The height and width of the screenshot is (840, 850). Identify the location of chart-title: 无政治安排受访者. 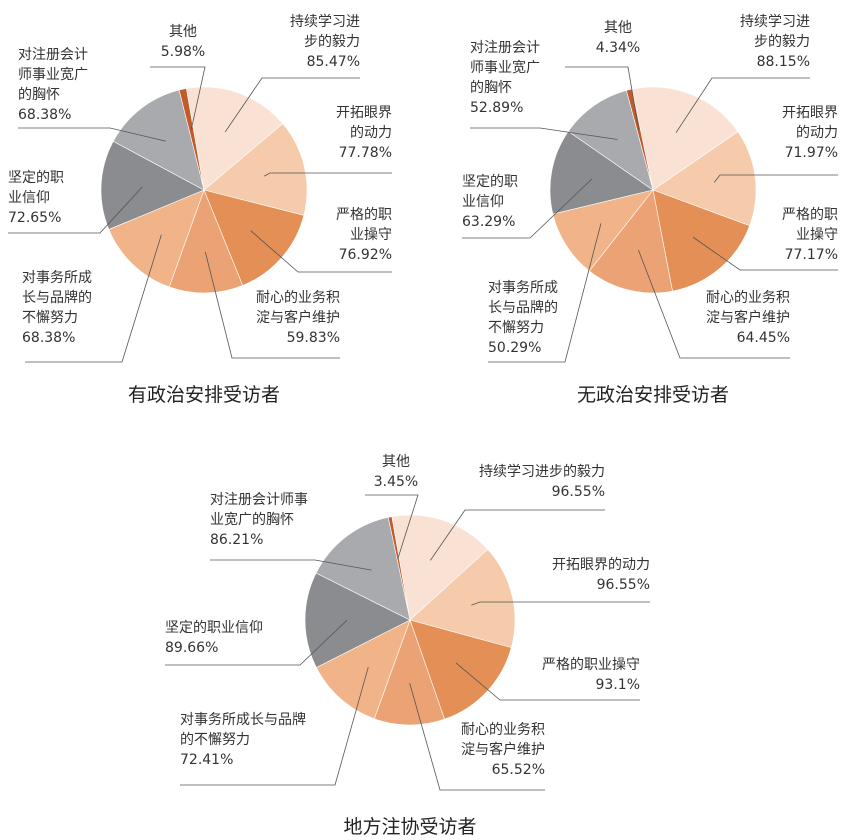
(652, 395).